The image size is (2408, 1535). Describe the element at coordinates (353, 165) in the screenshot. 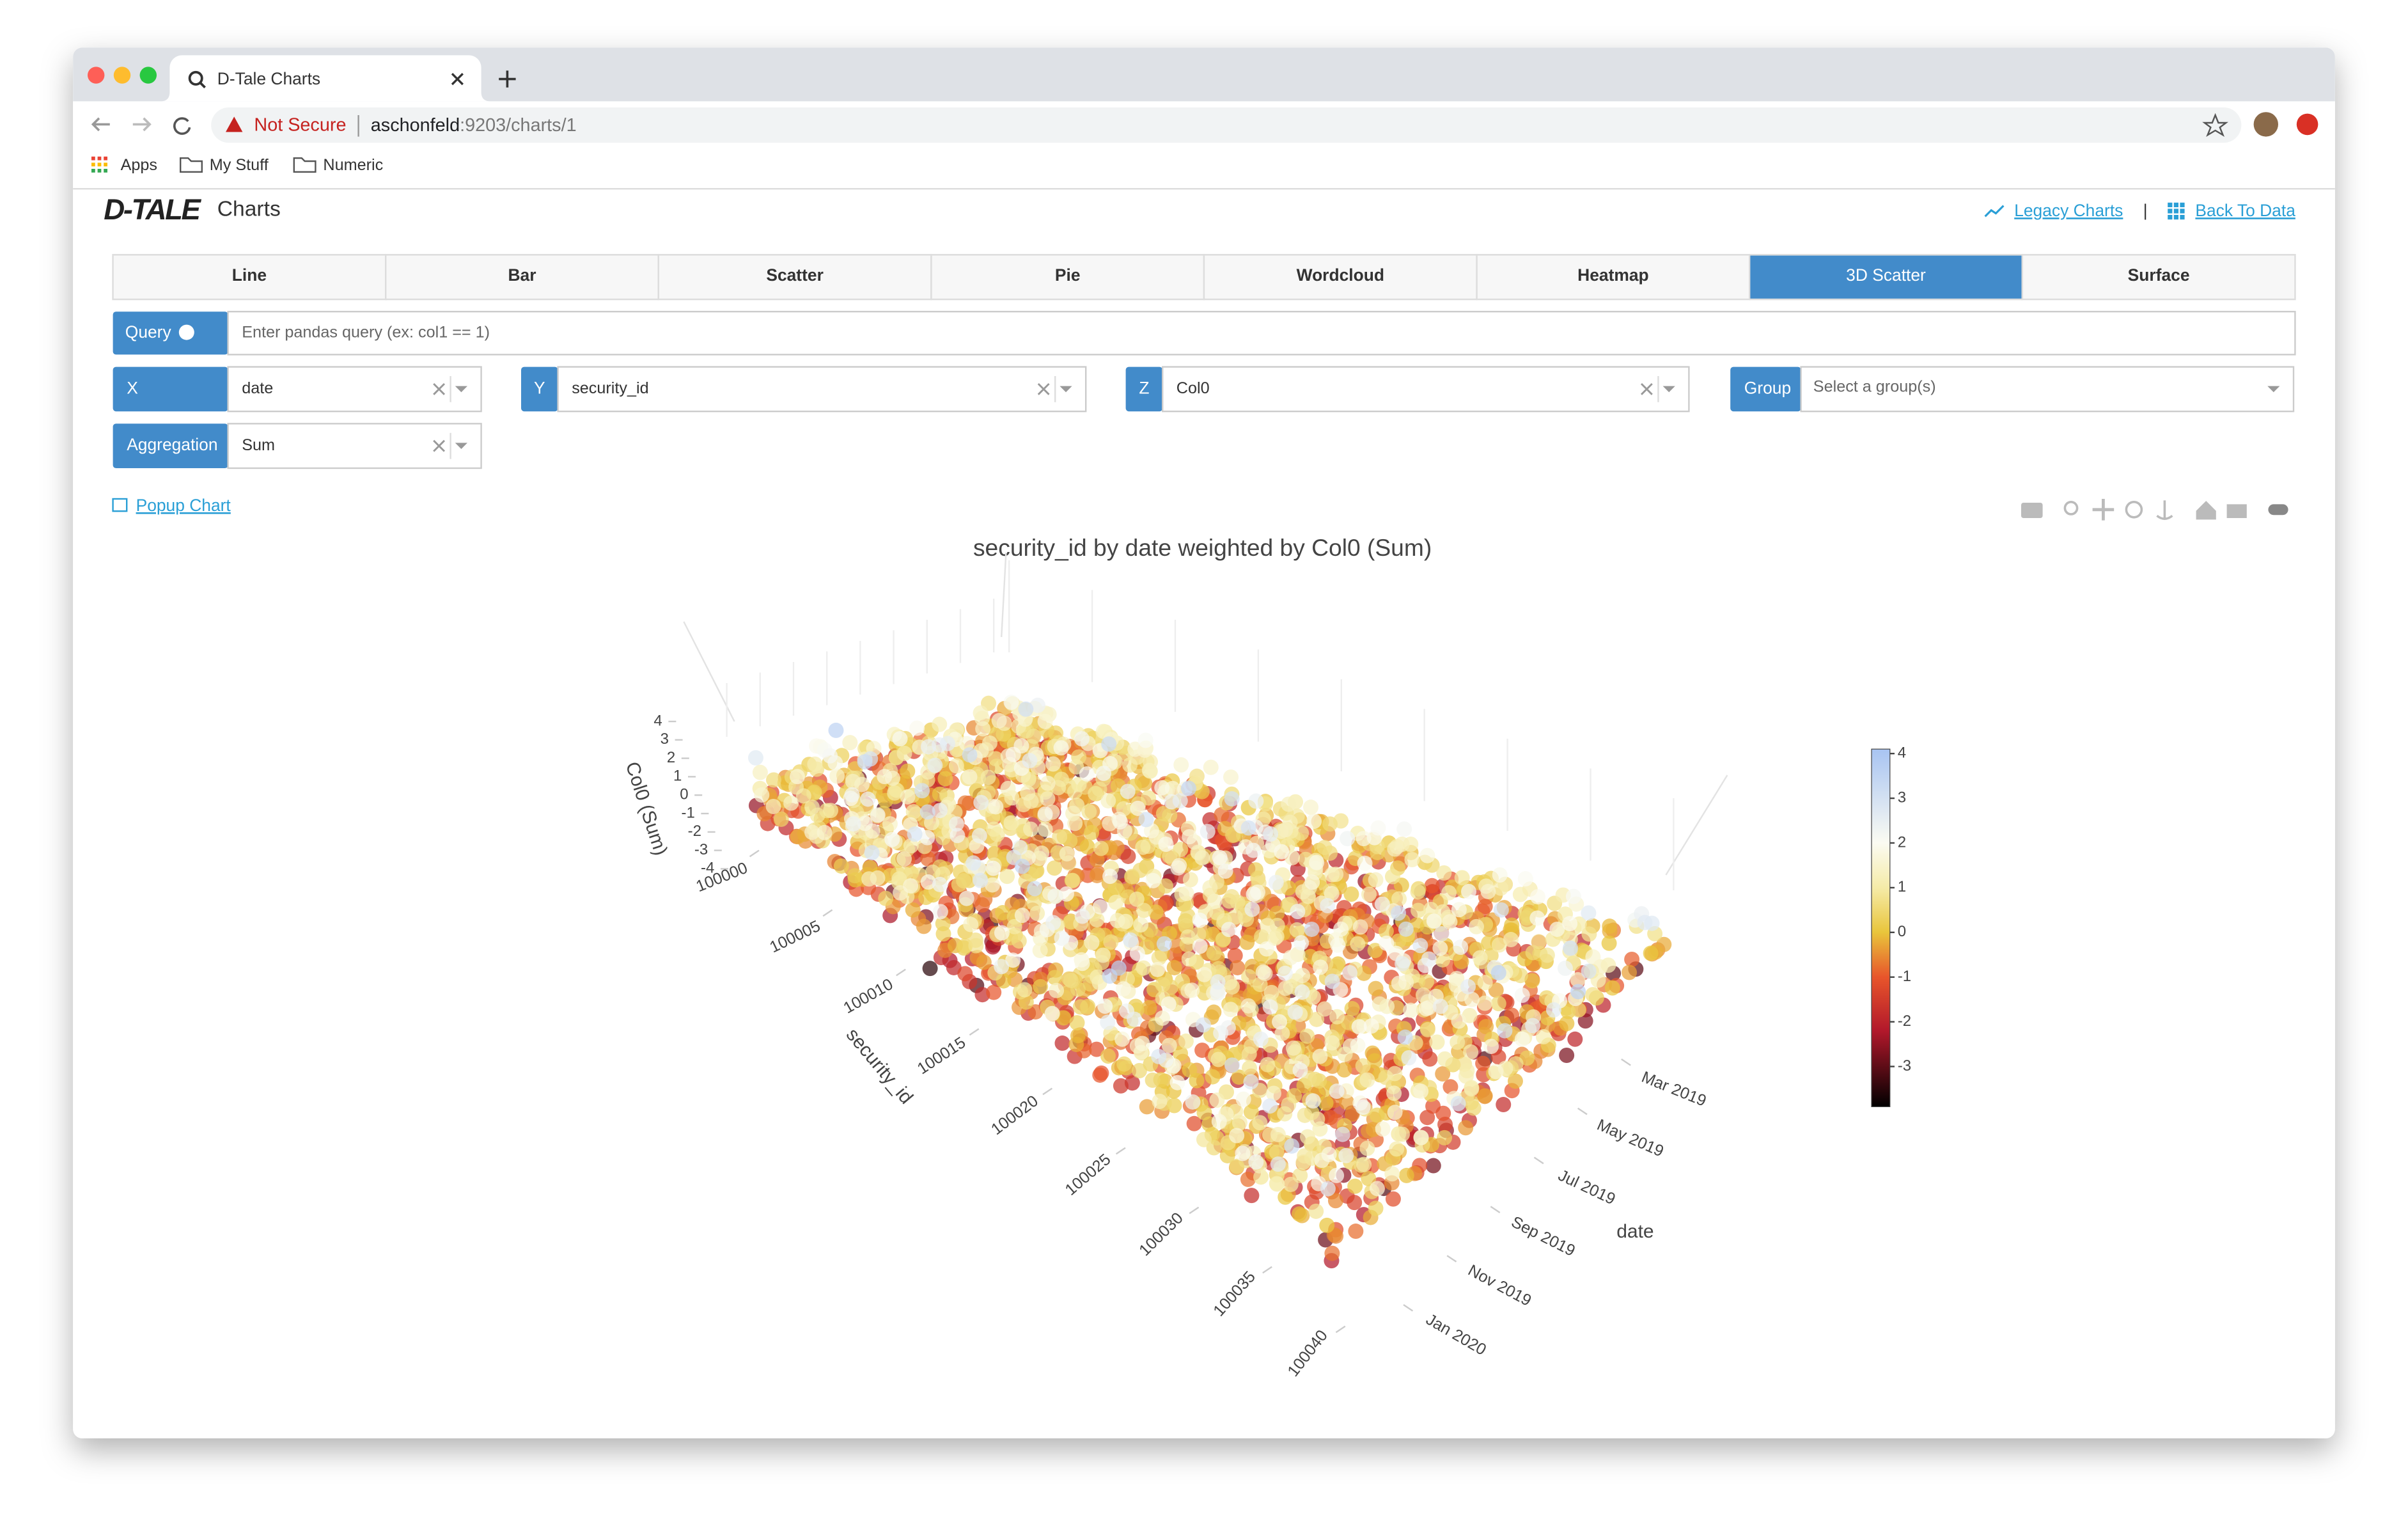

I see `bookmark: Numeric` at that location.